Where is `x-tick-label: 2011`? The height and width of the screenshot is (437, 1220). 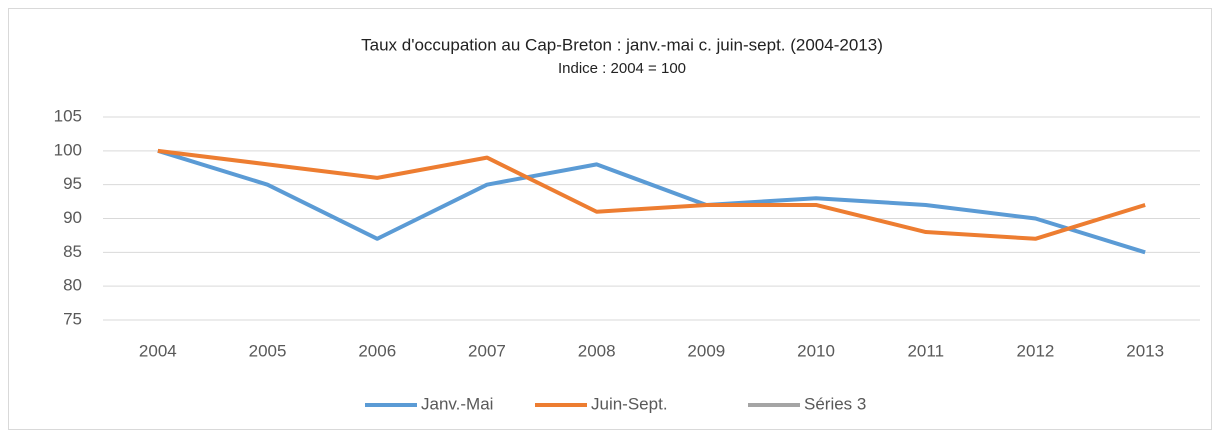 x-tick-label: 2011 is located at coordinates (925, 350).